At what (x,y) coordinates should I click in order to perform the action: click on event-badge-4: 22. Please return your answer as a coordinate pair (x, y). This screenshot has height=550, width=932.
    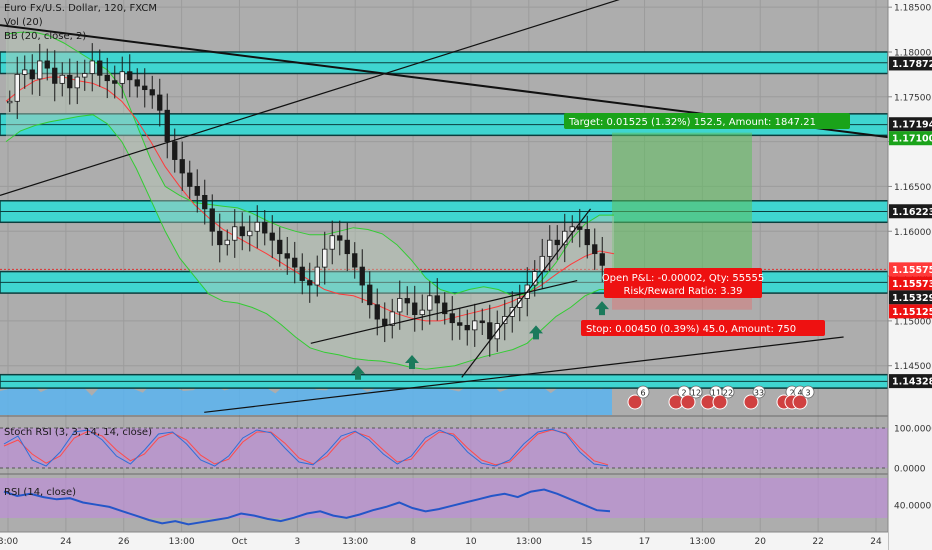
    Looking at the image, I should click on (728, 393).